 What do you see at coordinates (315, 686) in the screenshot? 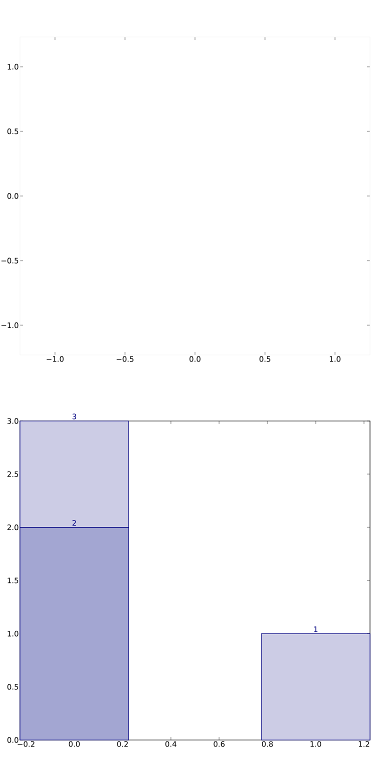
I see `bar` at bounding box center [315, 686].